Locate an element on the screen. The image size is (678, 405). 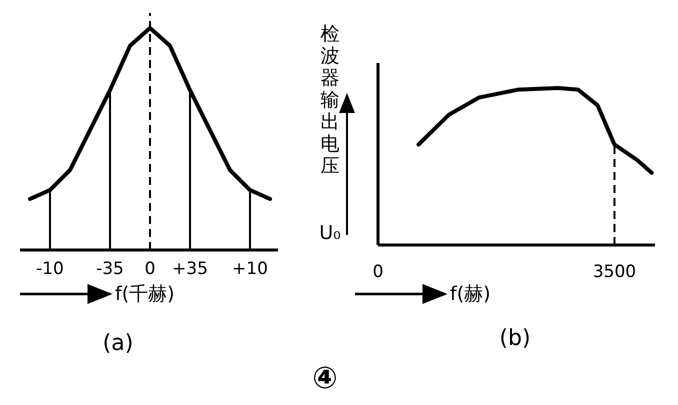
text: (a) is located at coordinates (118, 343).